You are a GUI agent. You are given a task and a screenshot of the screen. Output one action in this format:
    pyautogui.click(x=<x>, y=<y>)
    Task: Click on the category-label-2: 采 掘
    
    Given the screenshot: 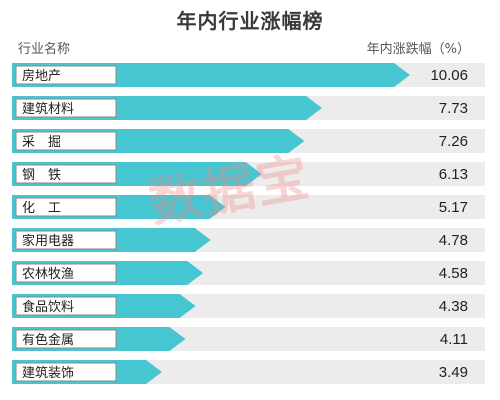 What is the action you would take?
    pyautogui.click(x=41, y=142)
    